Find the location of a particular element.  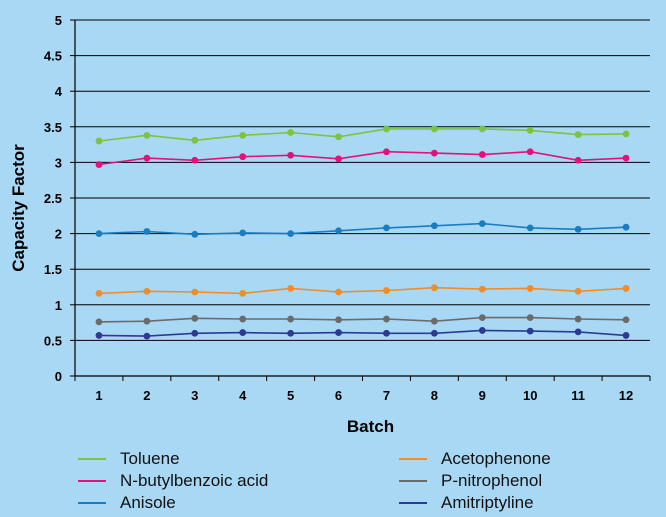

y-tick-label: 3 is located at coordinates (58, 162).